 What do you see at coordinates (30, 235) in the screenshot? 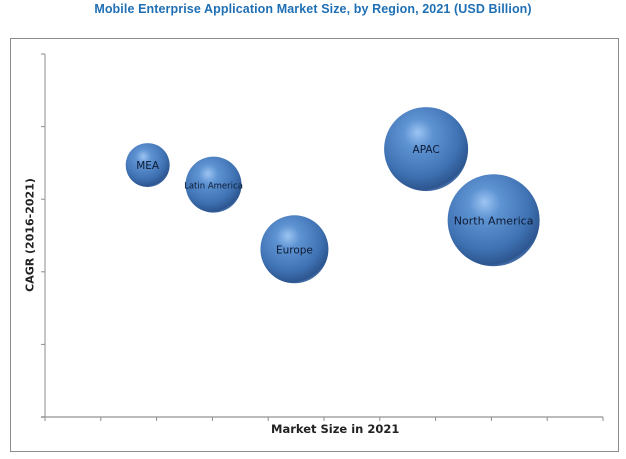
I see `y-axis-label: CAGR (2016-2021)` at bounding box center [30, 235].